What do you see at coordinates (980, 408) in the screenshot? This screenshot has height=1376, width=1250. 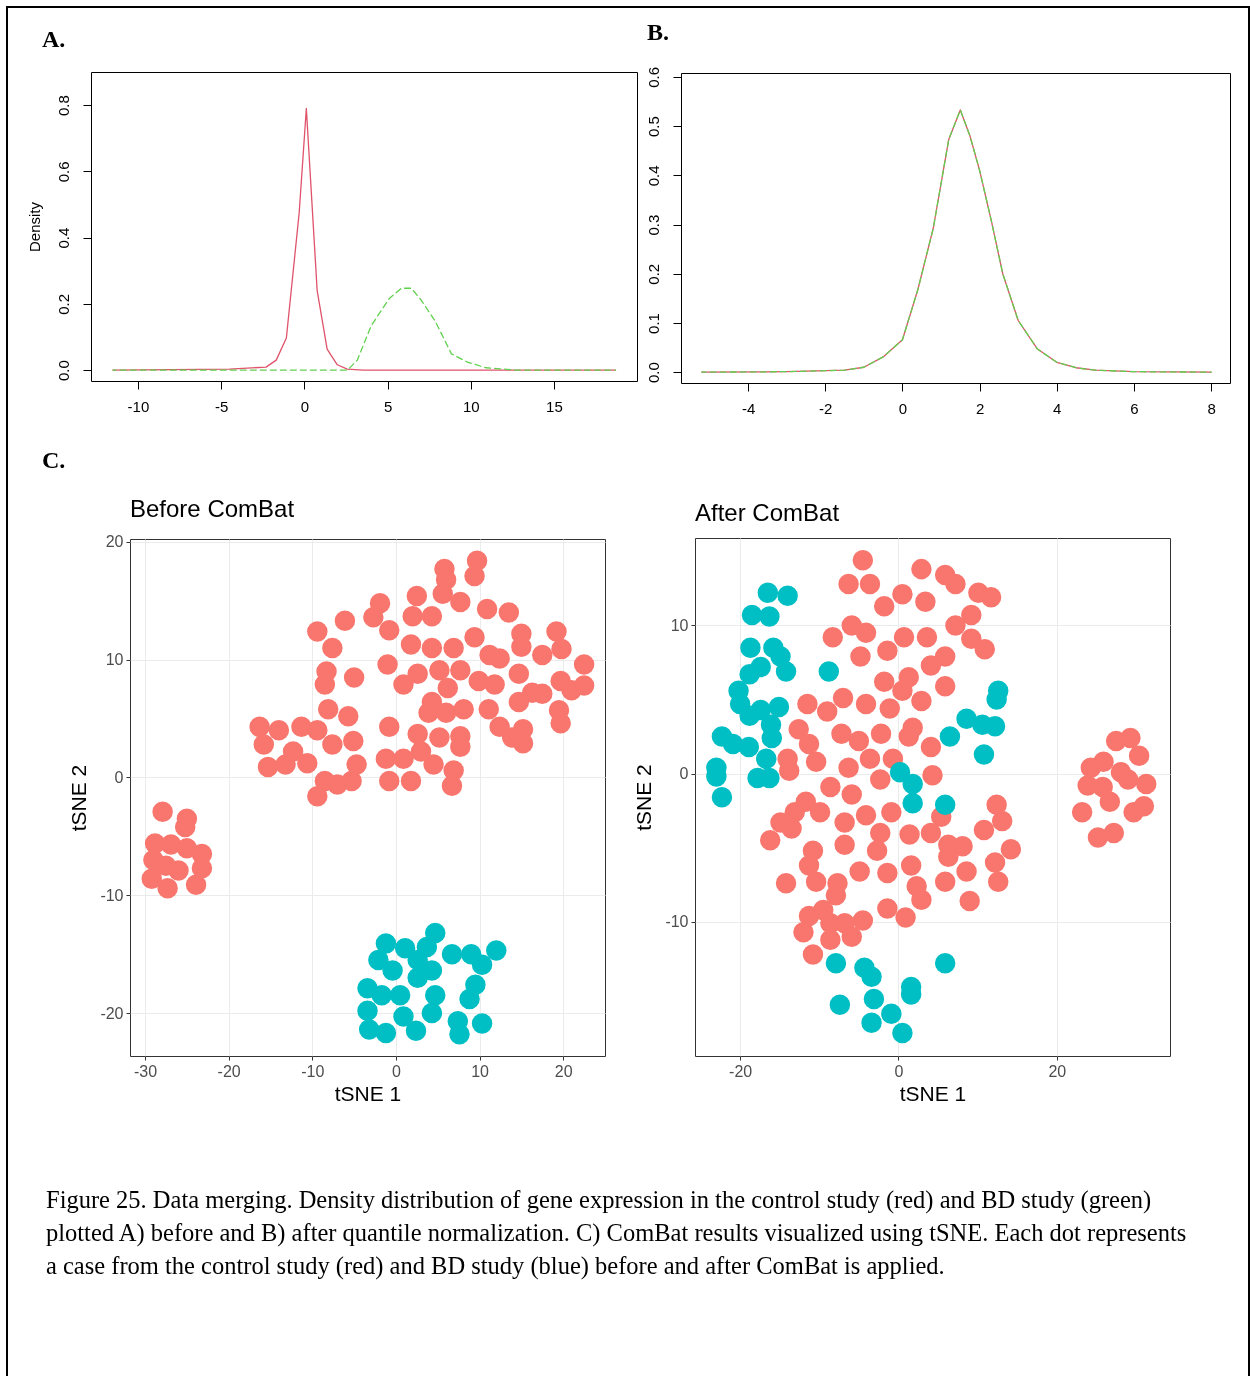 I see `x-tick-label: 2` at bounding box center [980, 408].